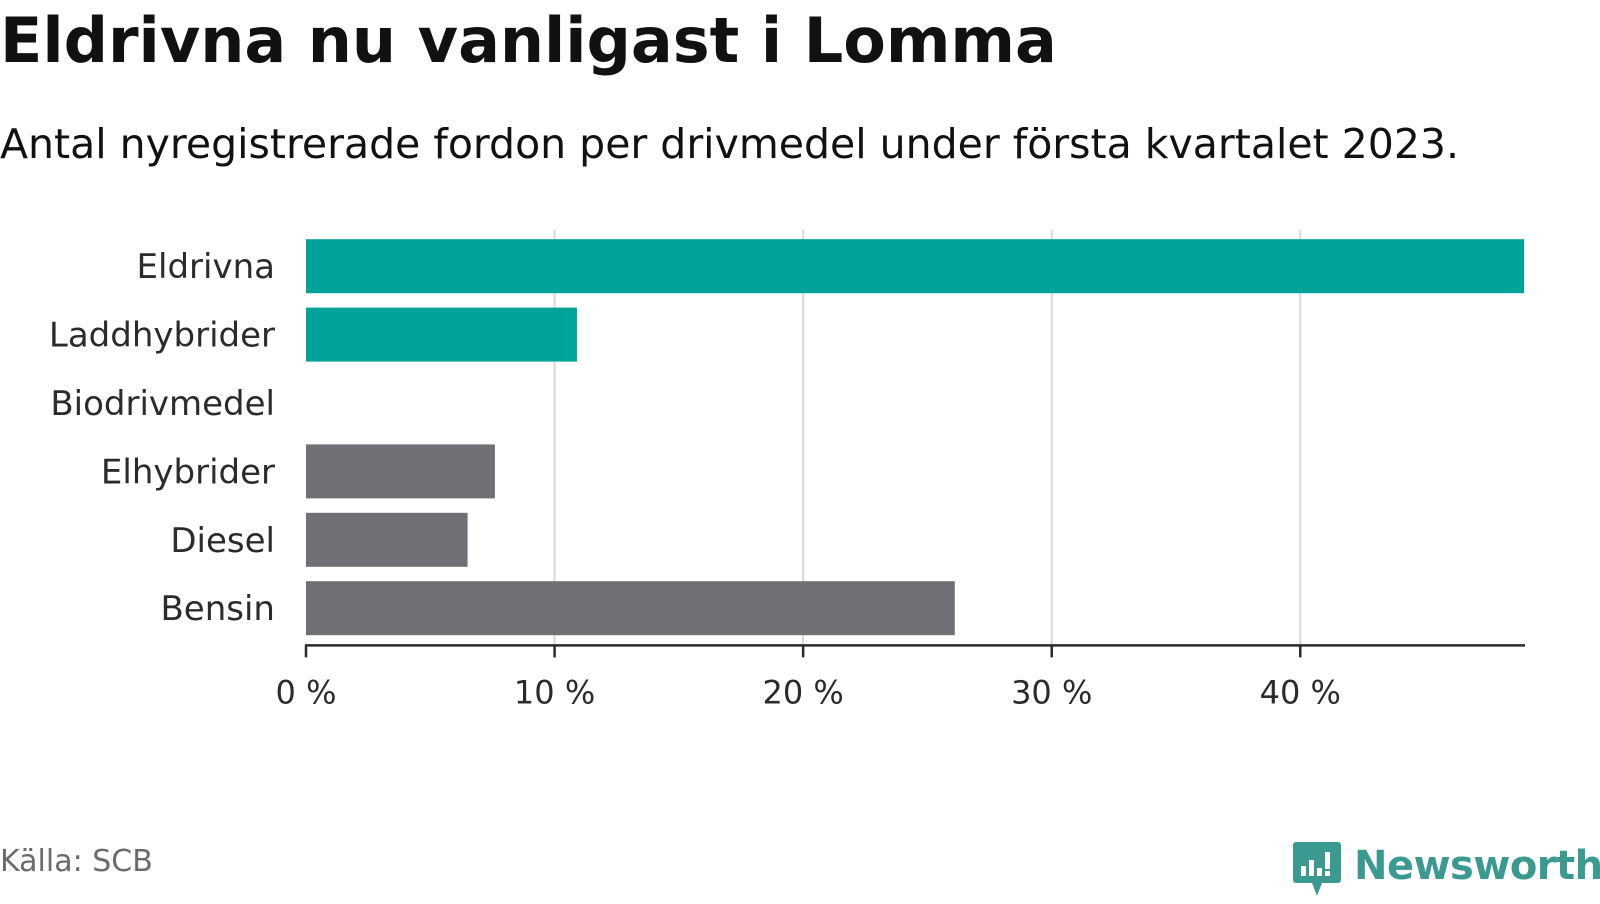 The height and width of the screenshot is (904, 1600). Describe the element at coordinates (76, 861) in the screenshot. I see `source-note: Källa: SCB` at that location.